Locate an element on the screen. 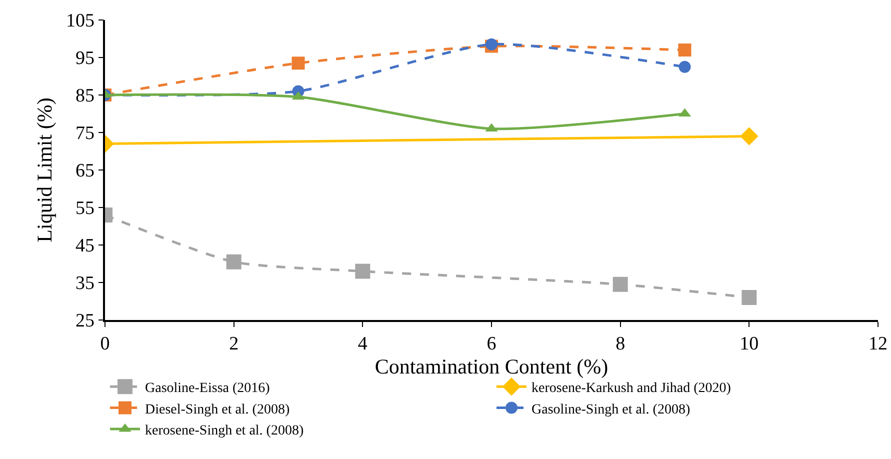 The image size is (891, 459). y-tick-label: 105 is located at coordinates (80, 21).